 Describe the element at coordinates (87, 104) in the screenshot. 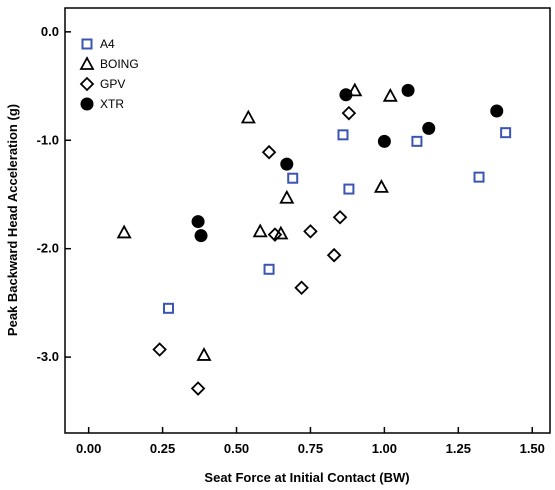

I see `legend-marker-xtr` at that location.